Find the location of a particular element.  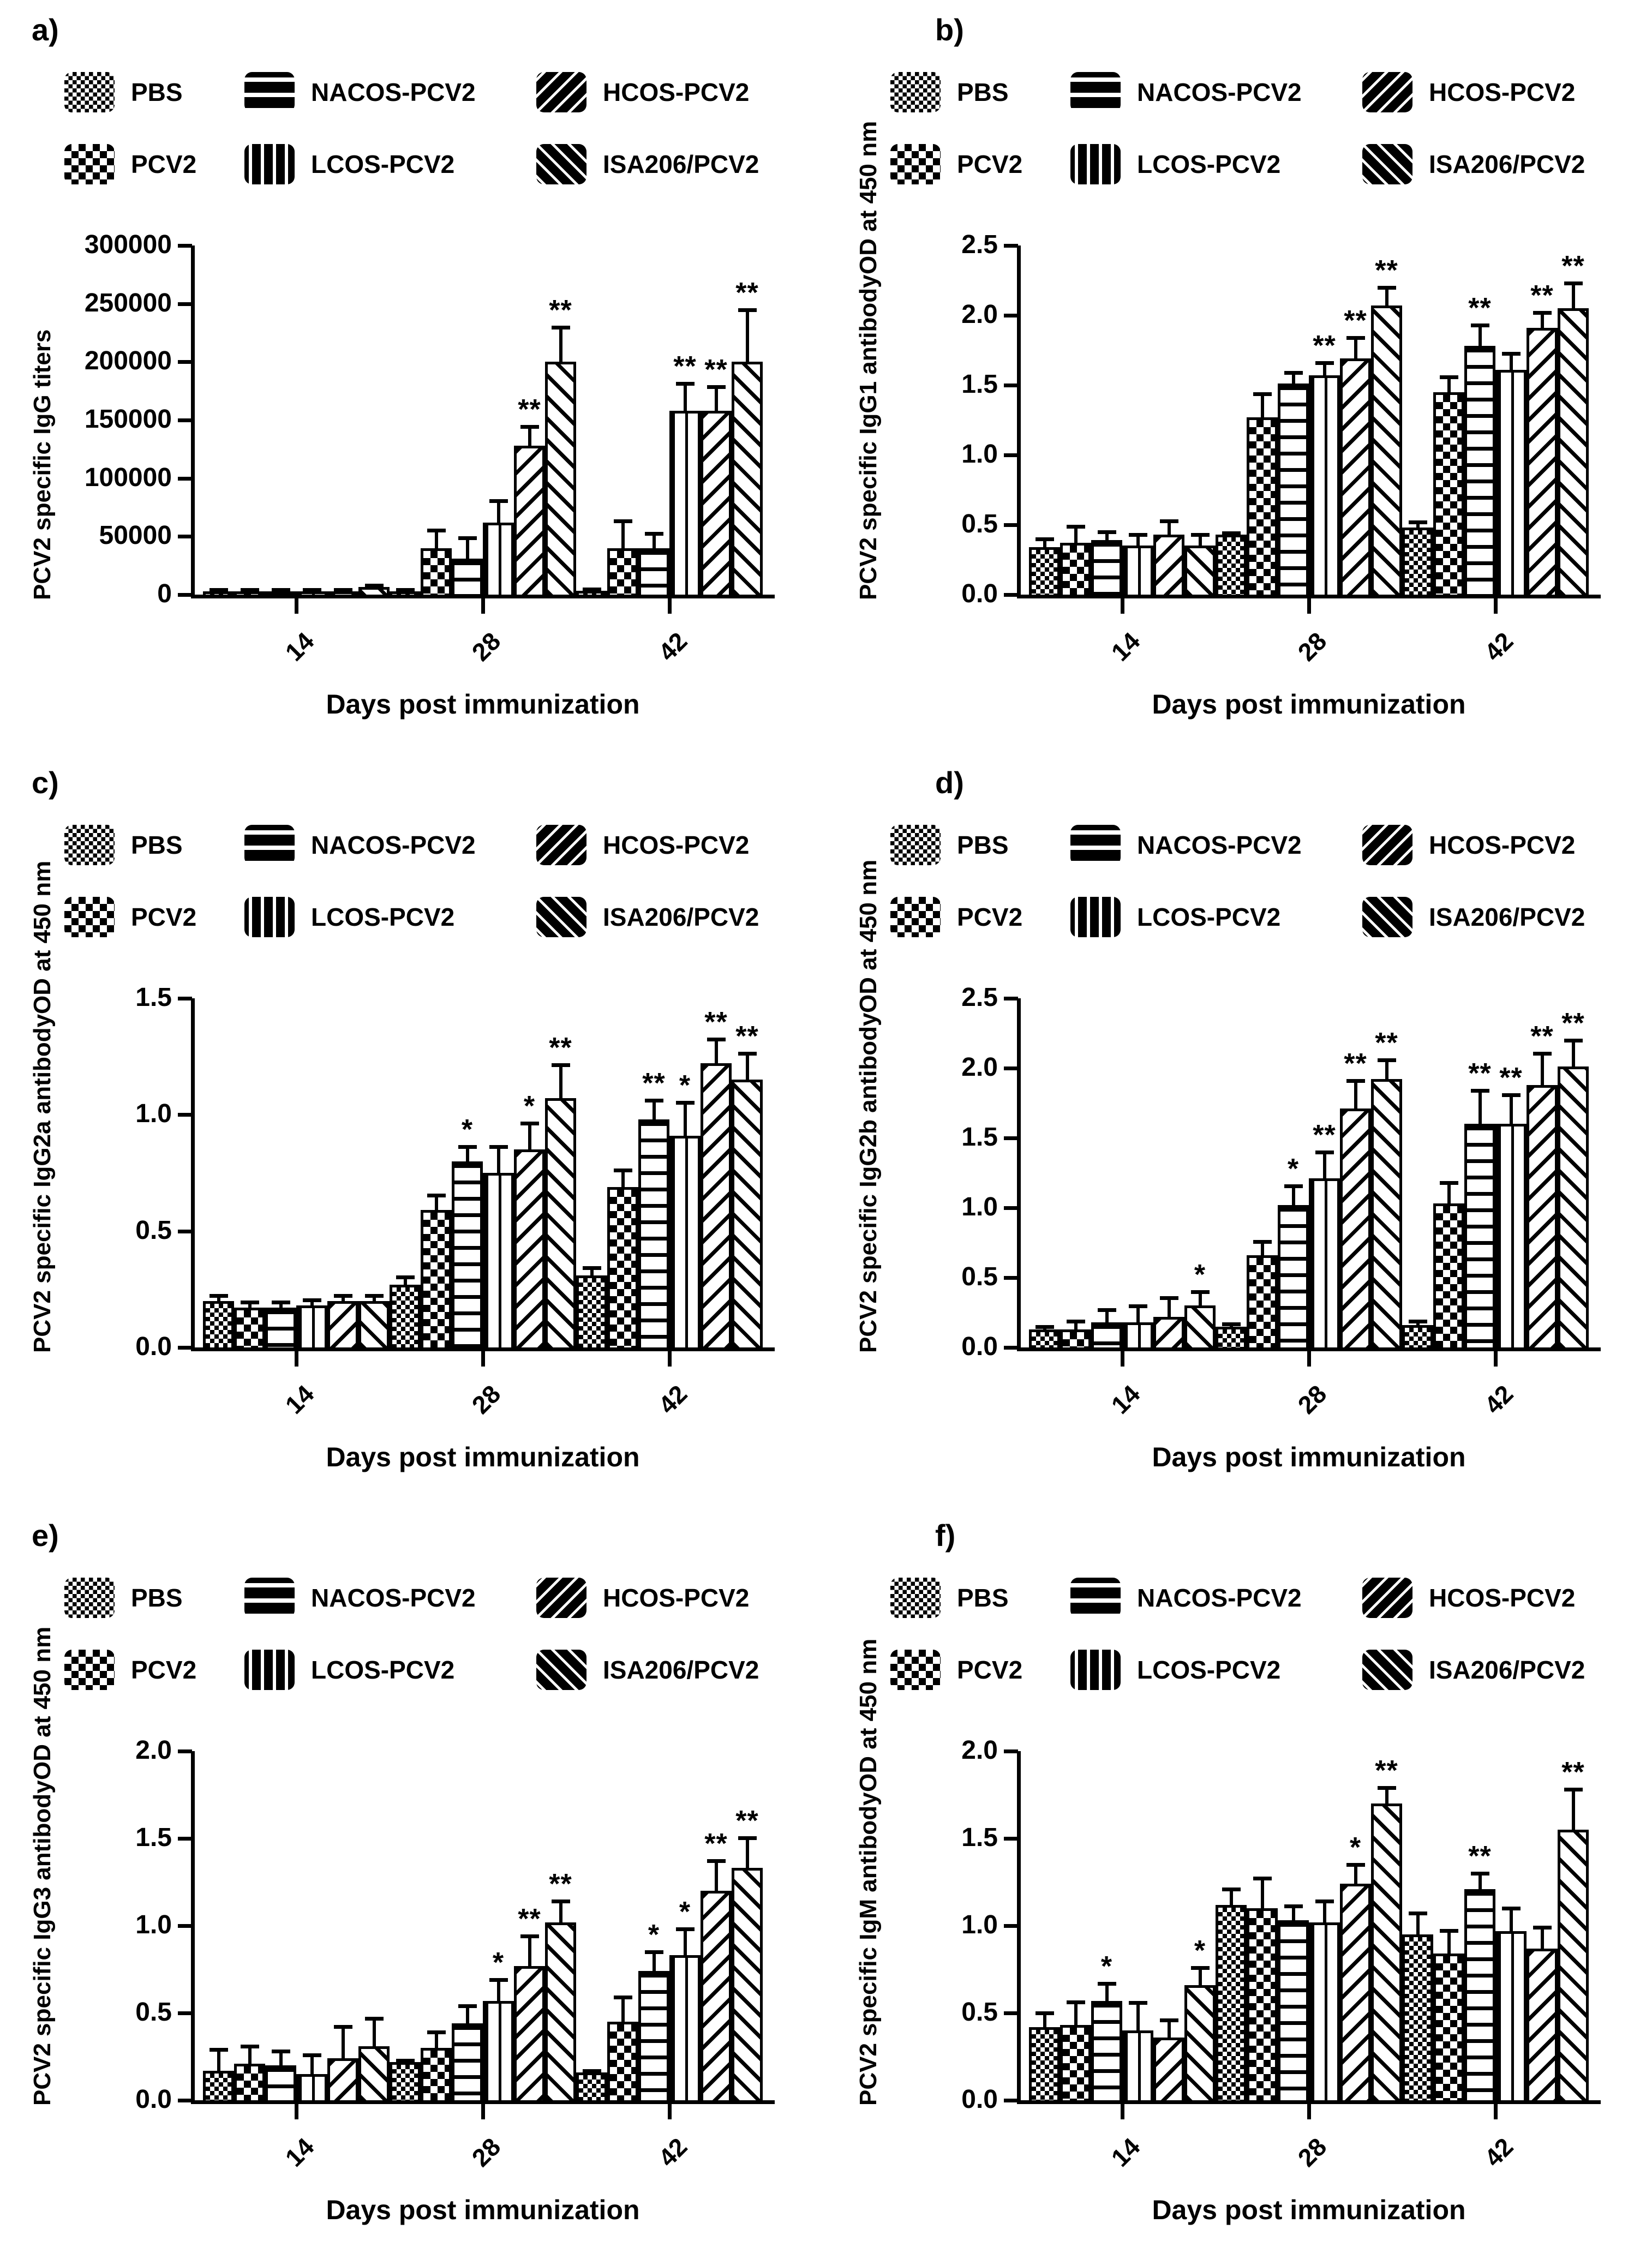

y-tick-label: 1.5 is located at coordinates (979, 1138).